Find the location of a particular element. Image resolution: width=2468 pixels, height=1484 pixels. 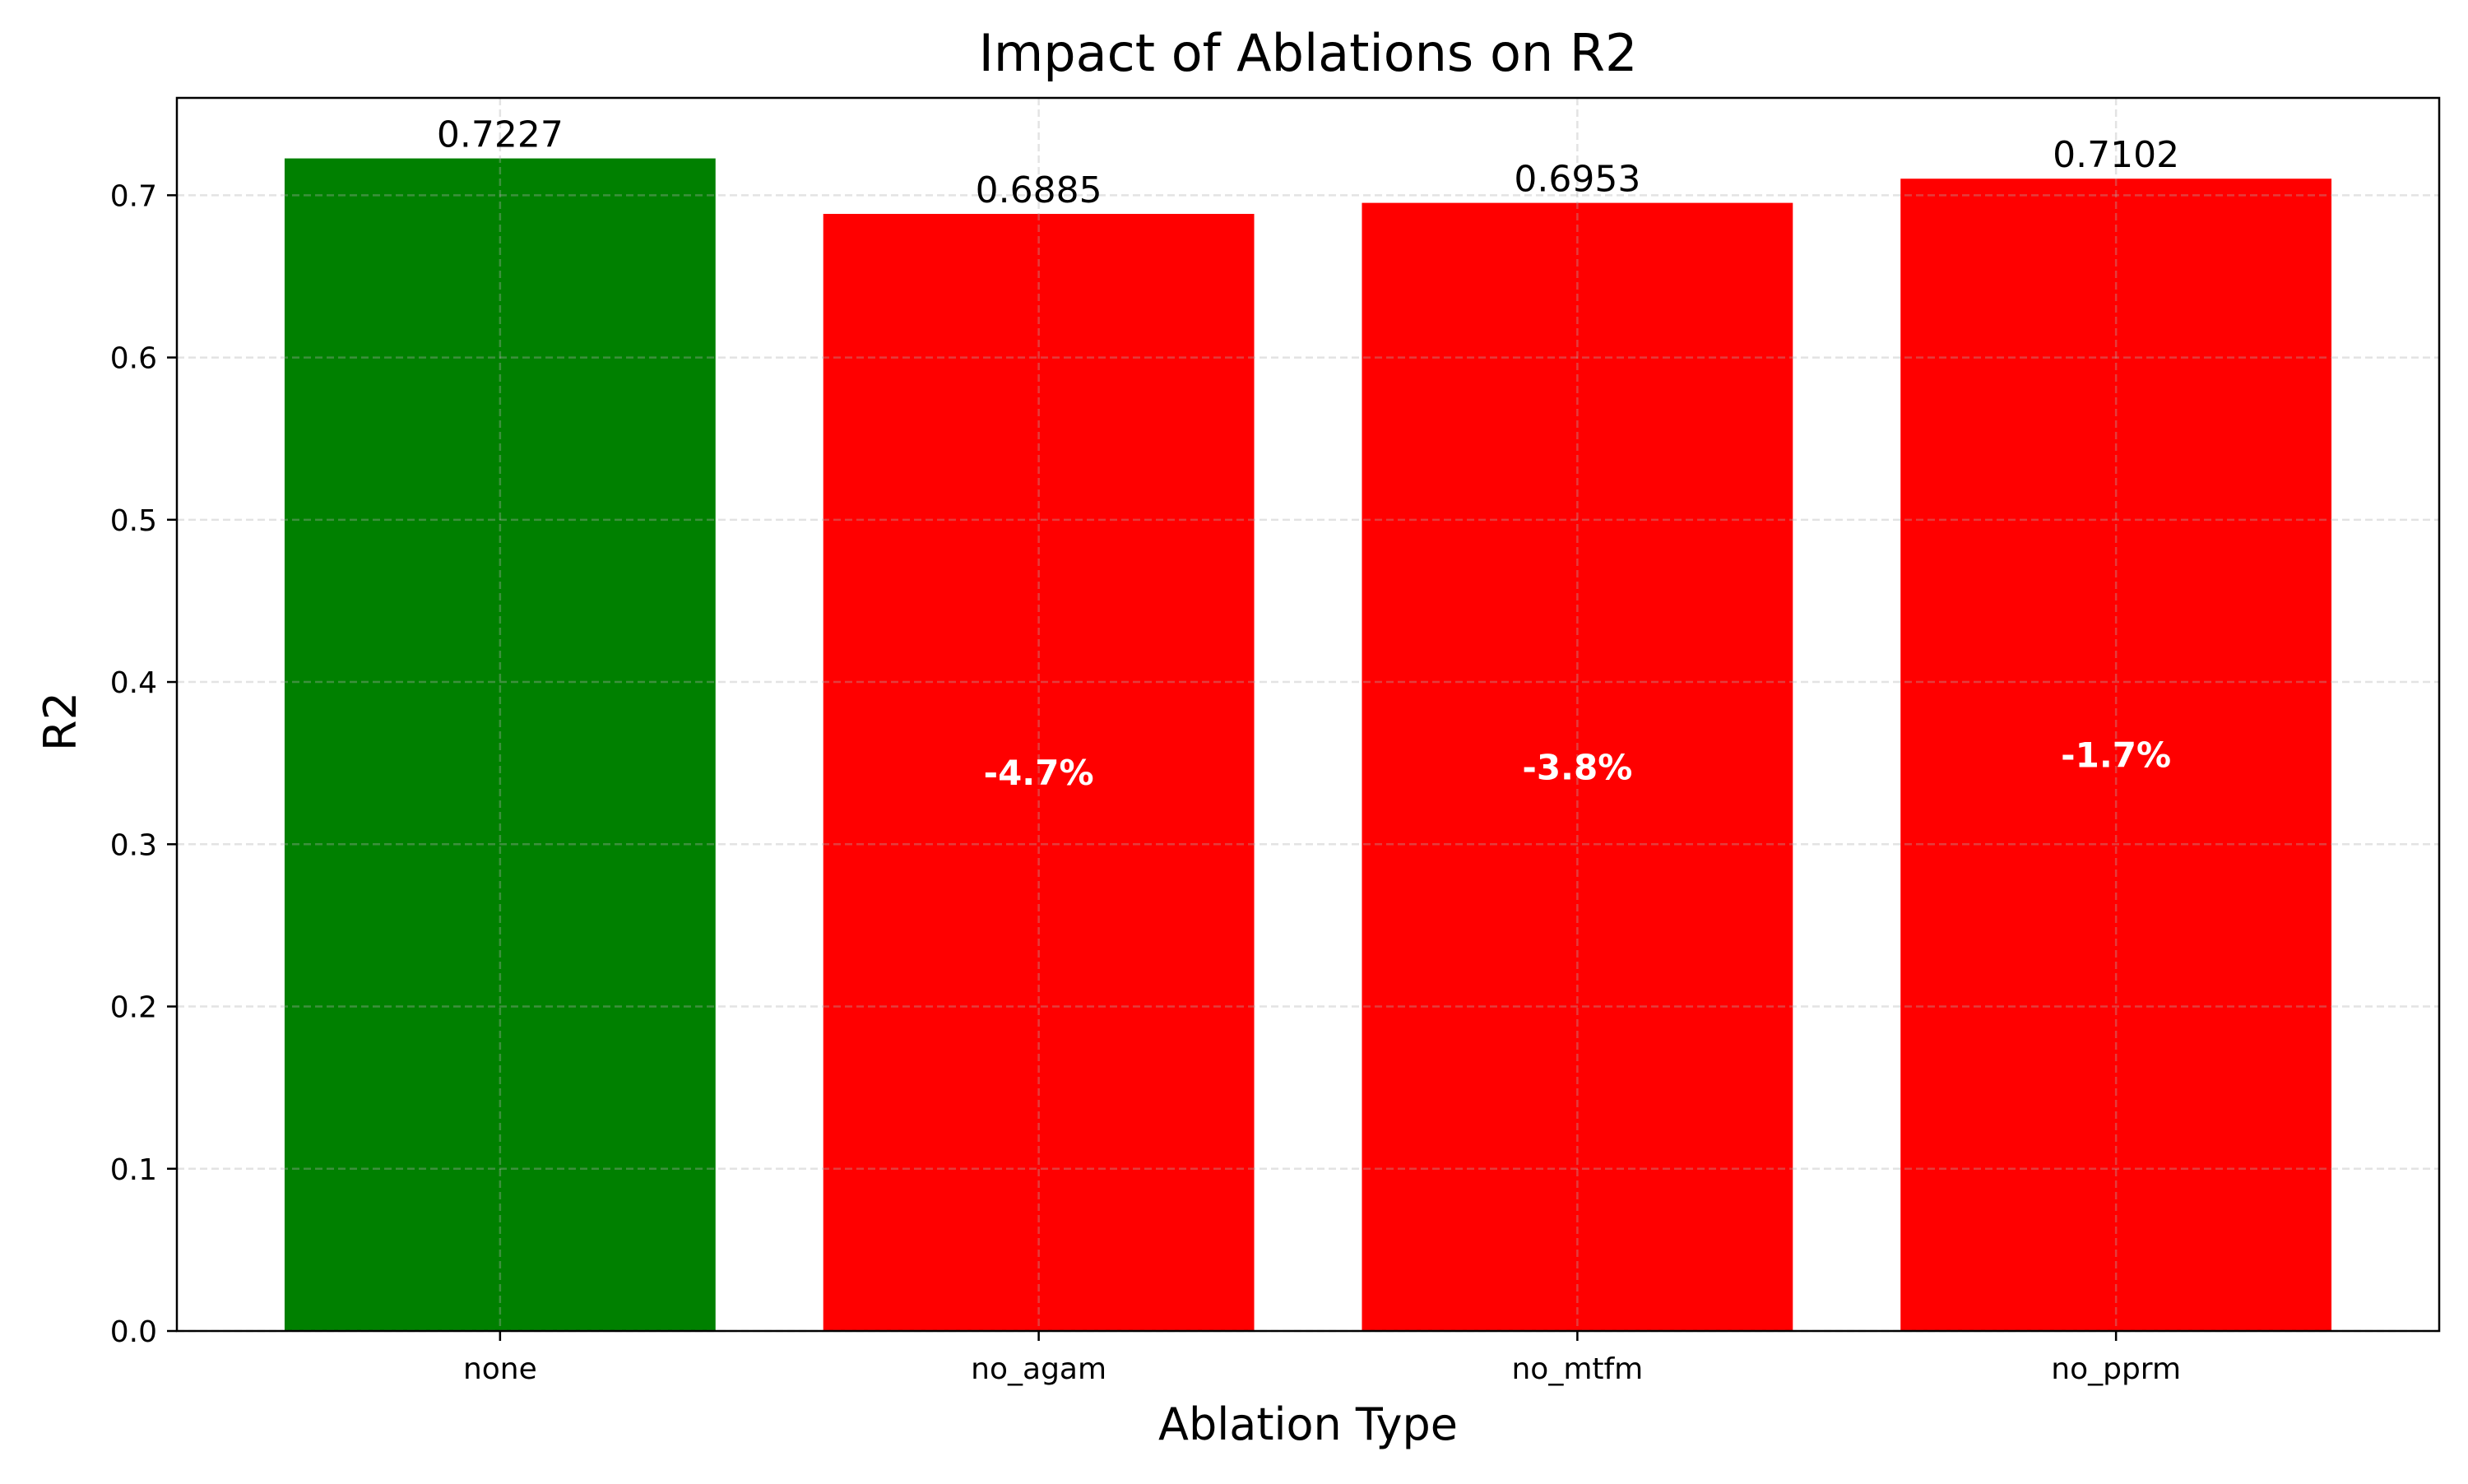

value-label: 0.7102 is located at coordinates (2116, 155).